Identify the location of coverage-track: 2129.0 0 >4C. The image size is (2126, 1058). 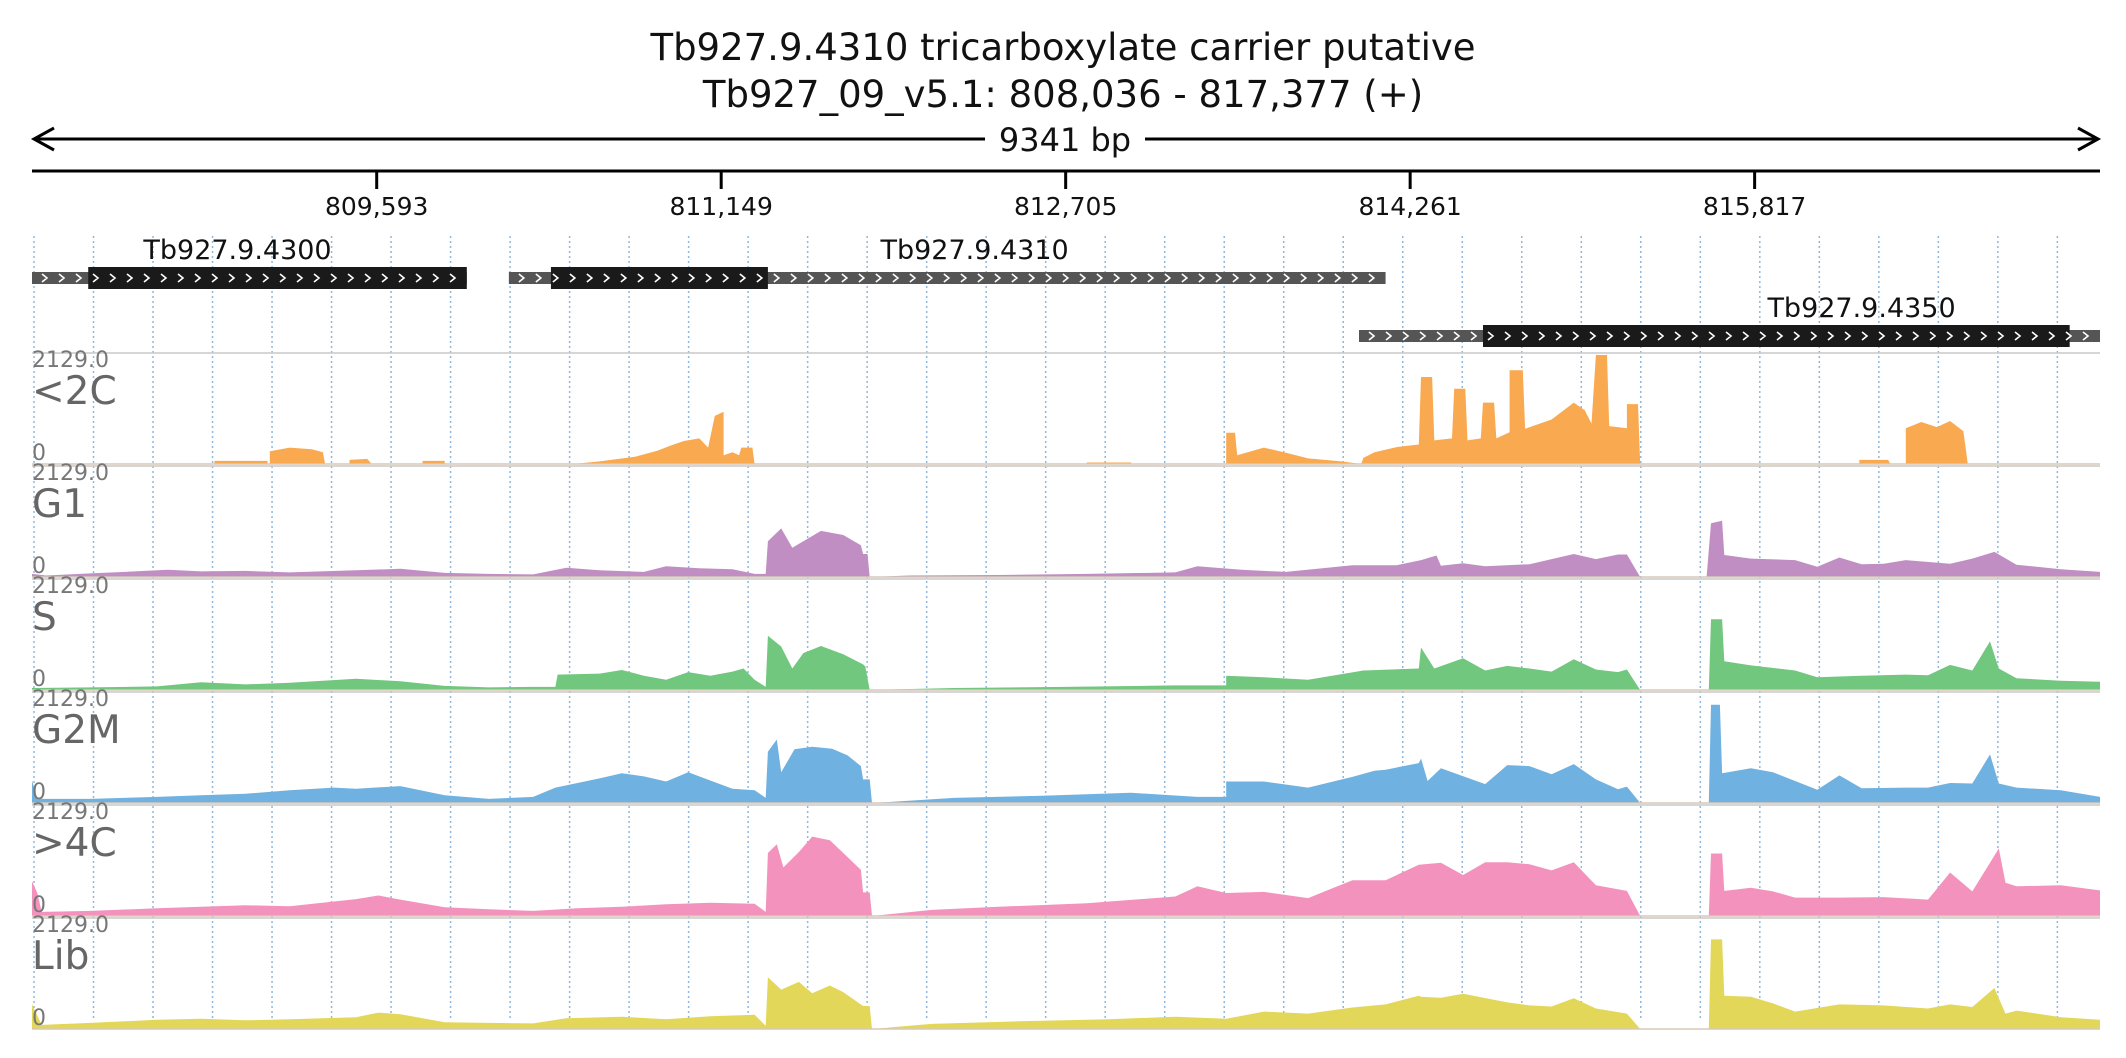
(1066, 859).